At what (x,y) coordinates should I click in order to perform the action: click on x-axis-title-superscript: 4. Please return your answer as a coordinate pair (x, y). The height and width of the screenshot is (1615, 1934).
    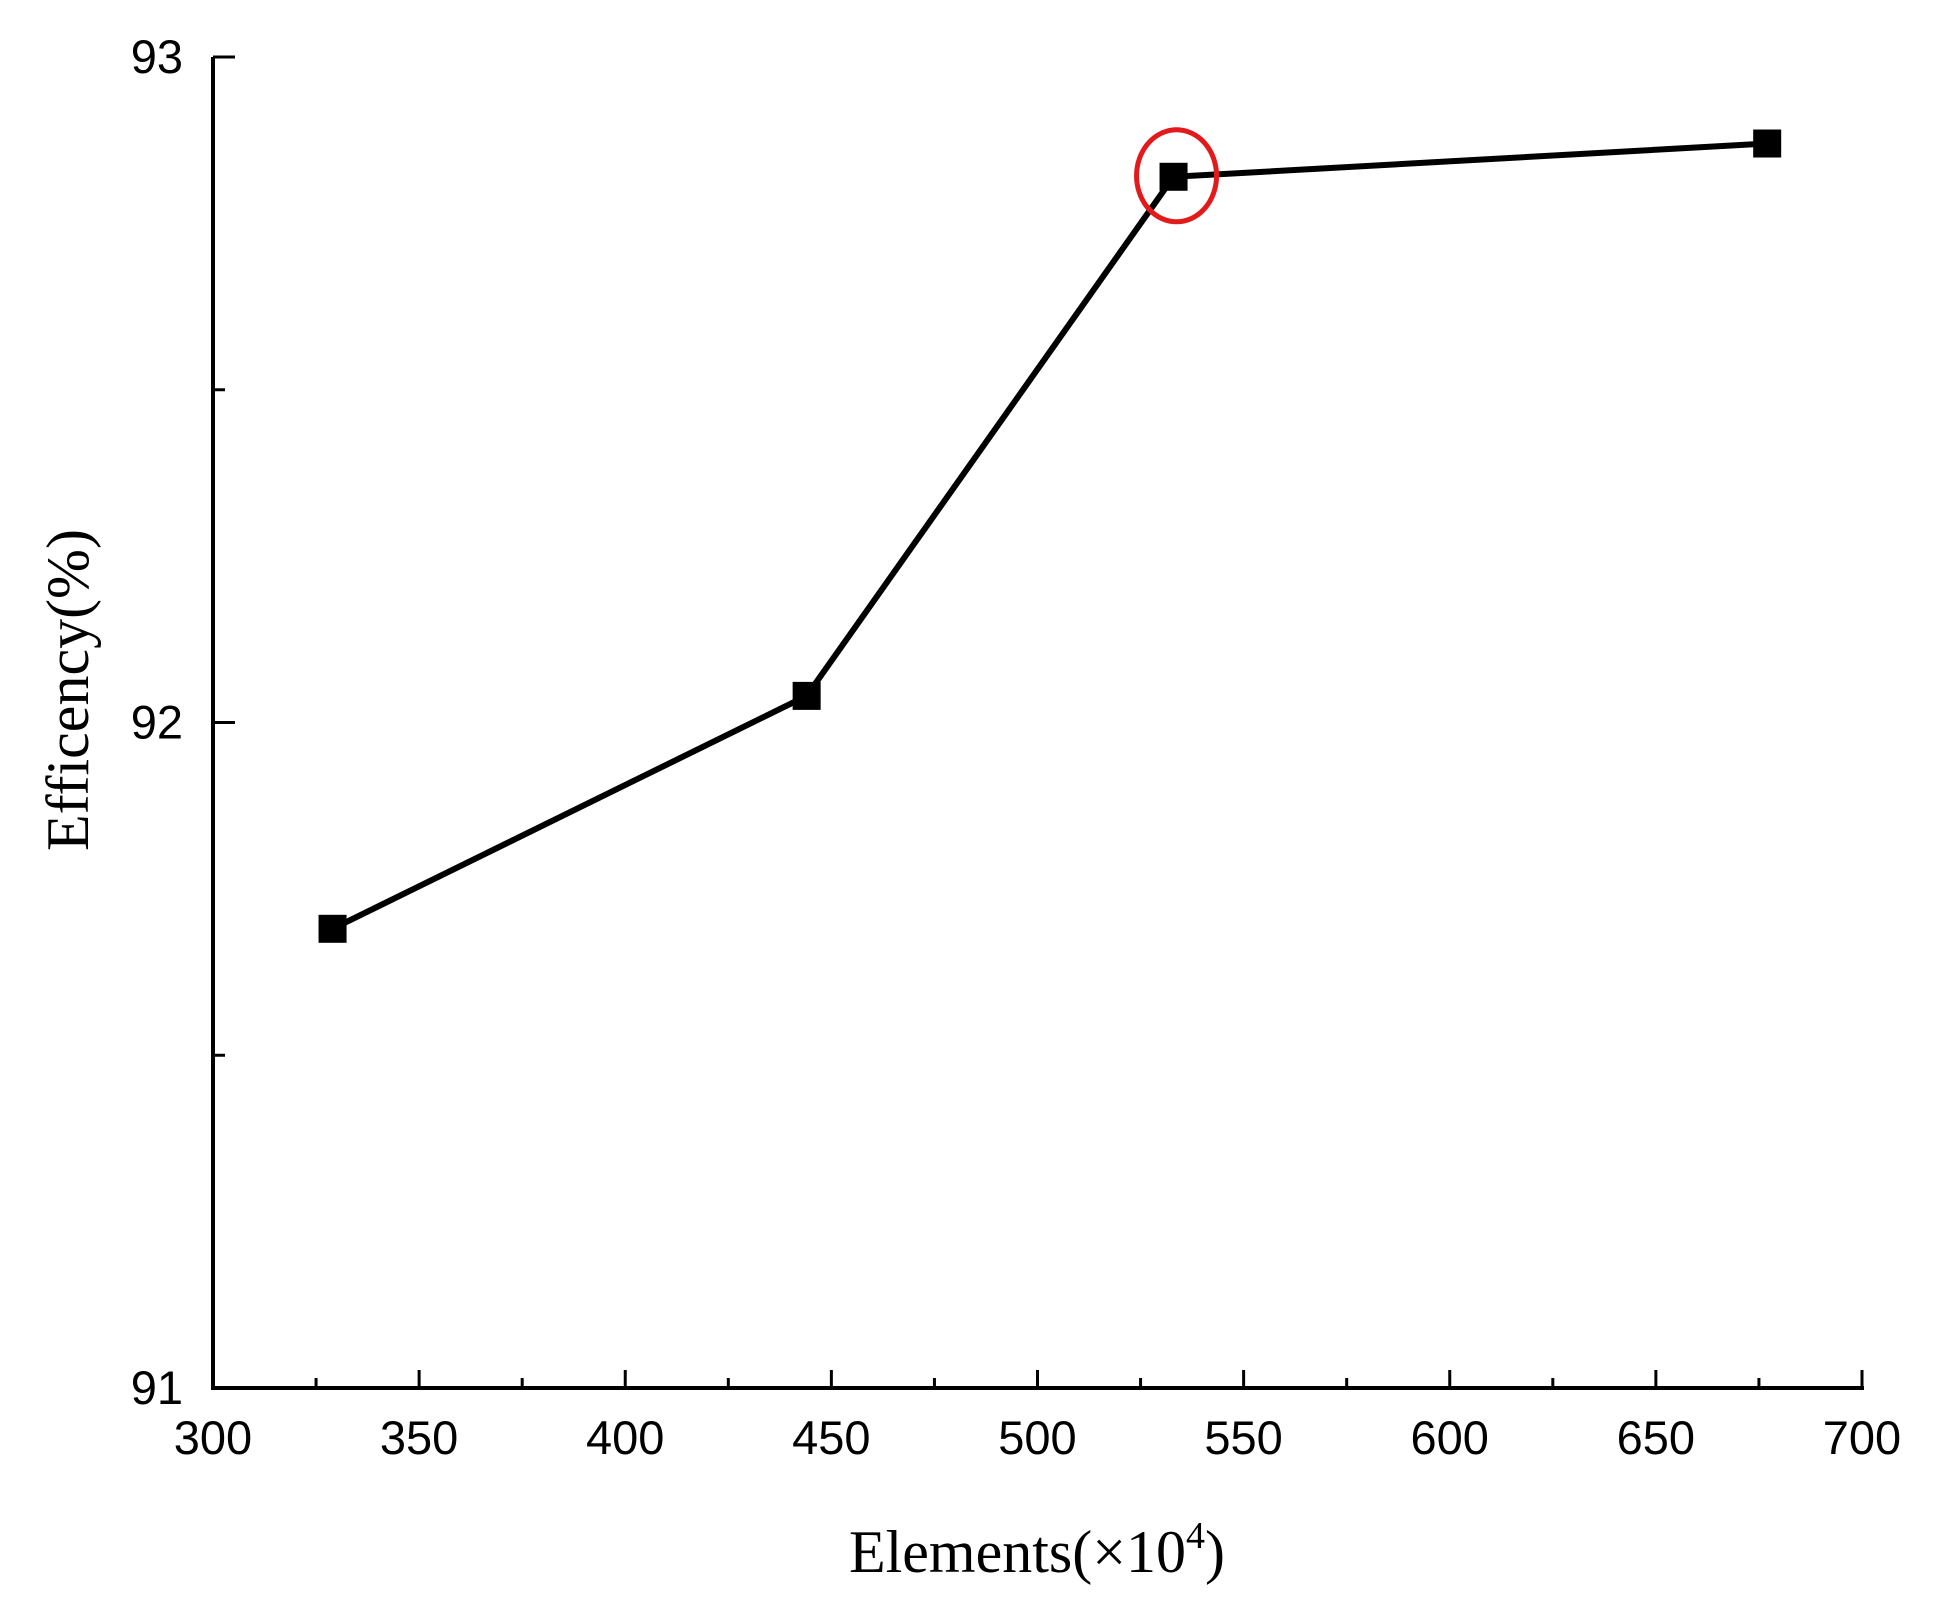
    Looking at the image, I should click on (1195, 1536).